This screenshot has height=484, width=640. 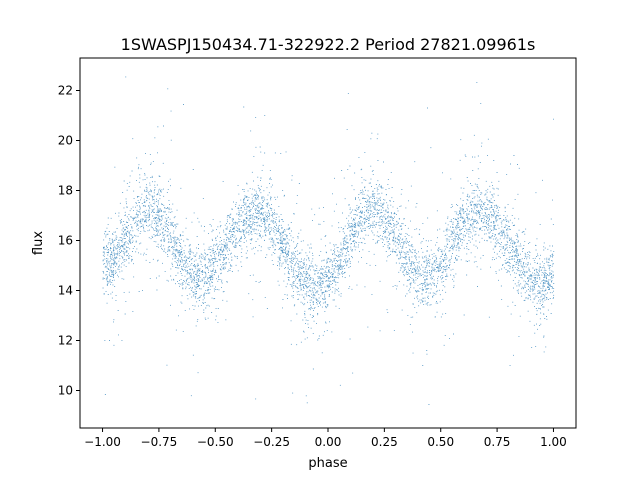 What do you see at coordinates (65, 341) in the screenshot?
I see `y-tick-label: 12` at bounding box center [65, 341].